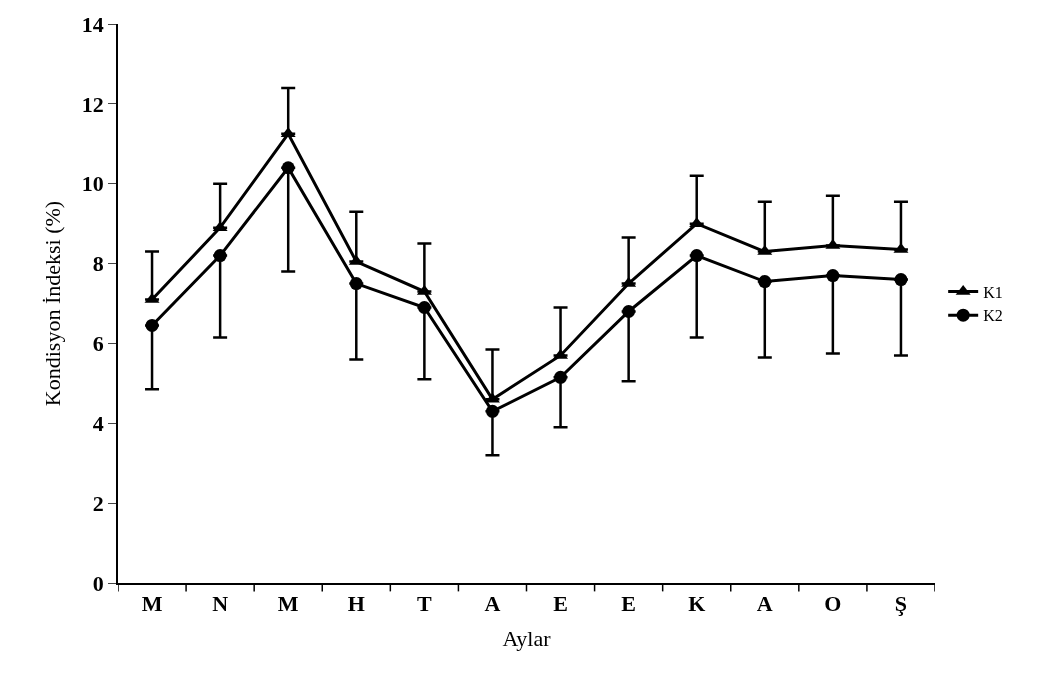 This screenshot has width=1059, height=698. Describe the element at coordinates (356, 604) in the screenshot. I see `x-tick-label: H` at that location.